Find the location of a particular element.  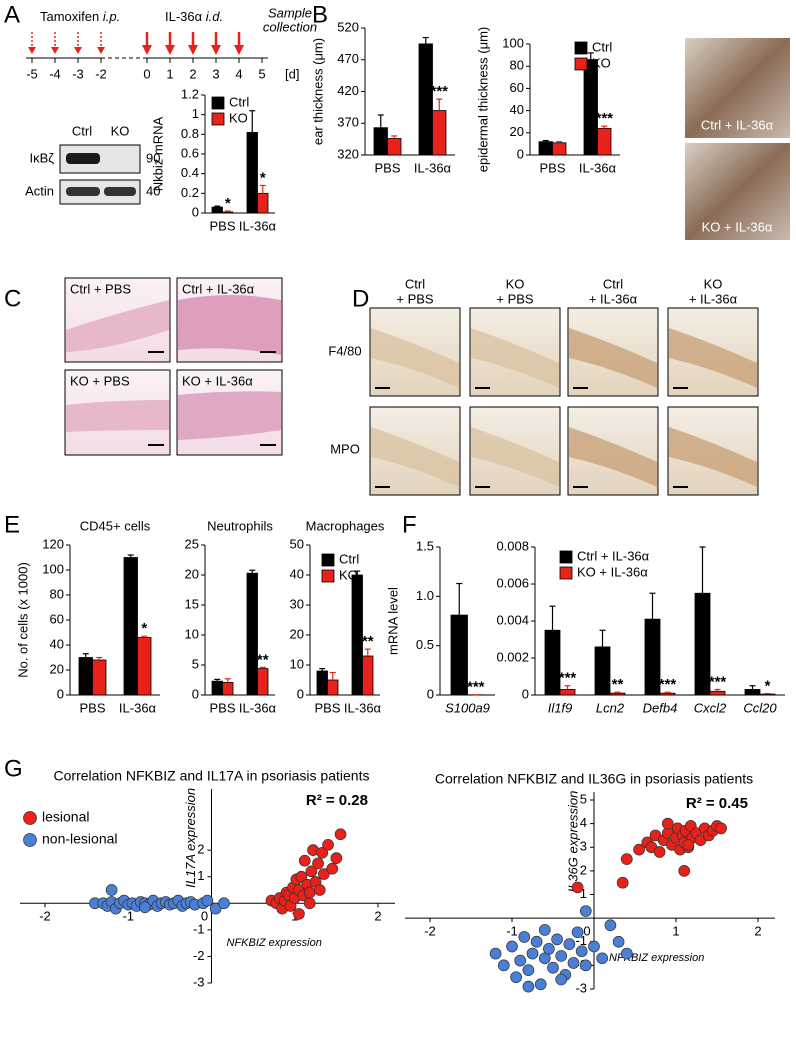

blot-row: Actin is located at coordinates (39, 190).